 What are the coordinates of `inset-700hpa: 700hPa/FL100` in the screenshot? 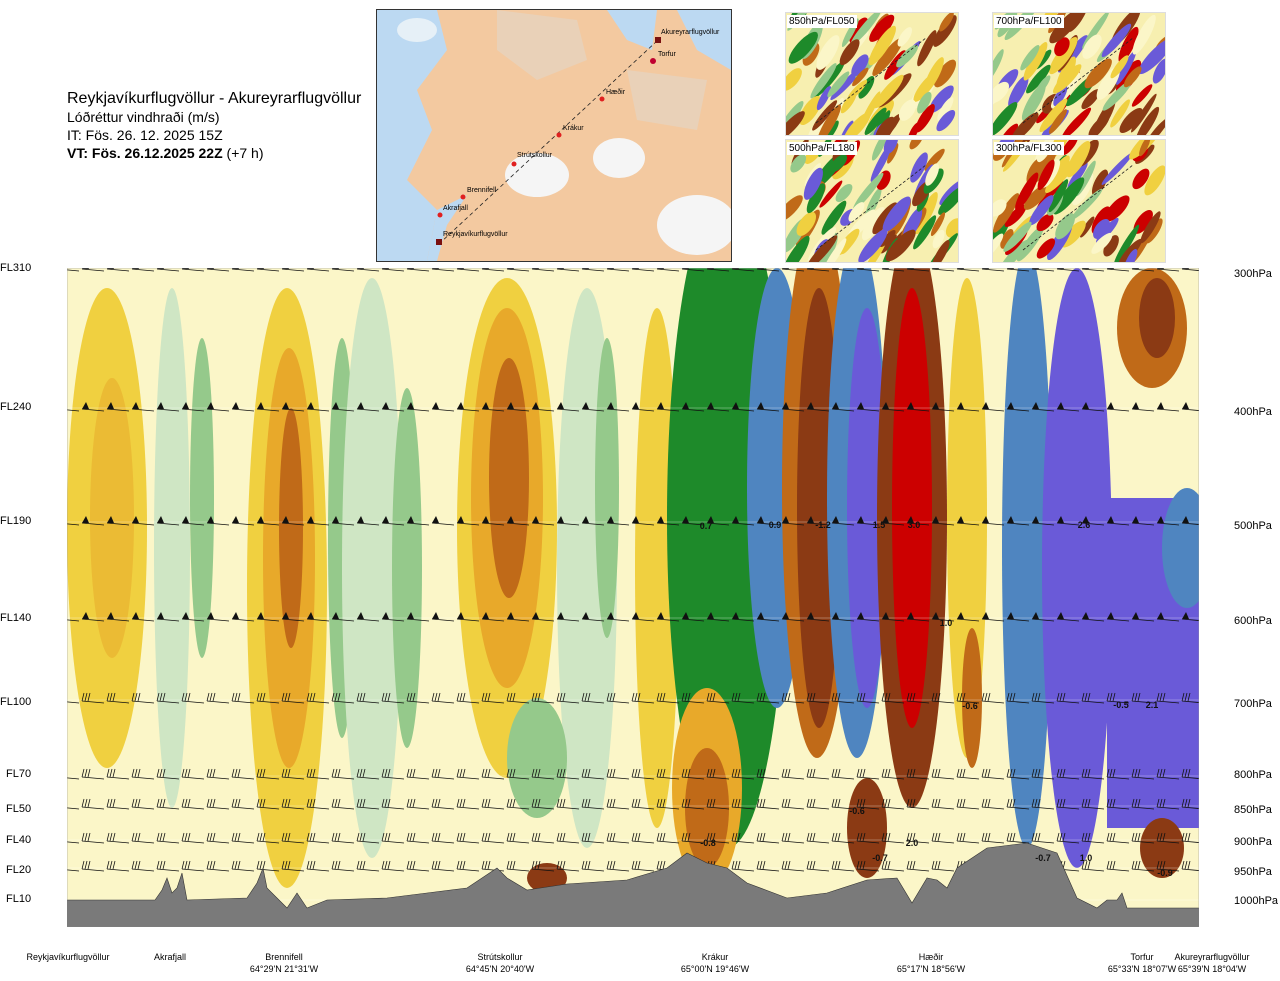 It's located at (1079, 74).